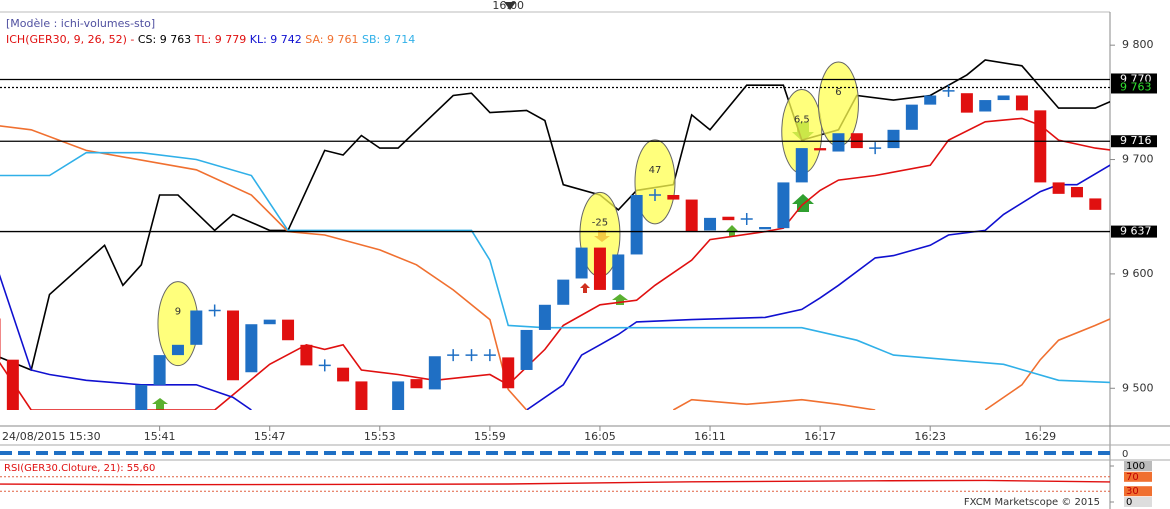 The width and height of the screenshot is (1170, 509). I want to click on legend-entry: KL: 9 742, so click(276, 39).